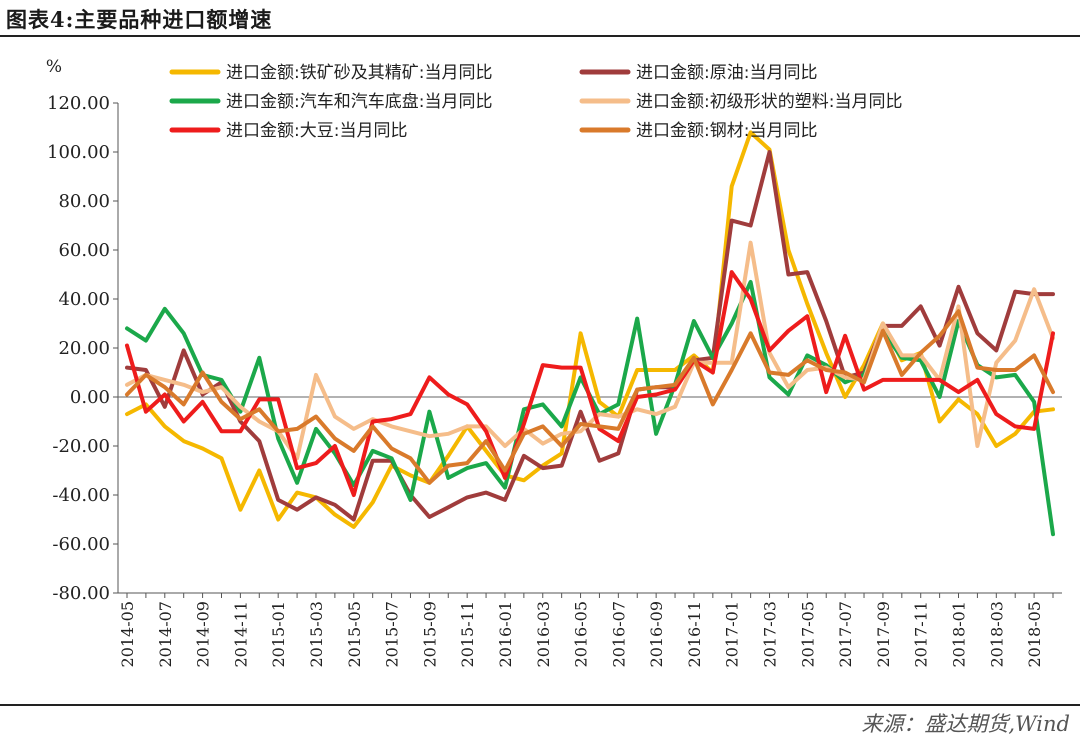  Describe the element at coordinates (354, 634) in the screenshot. I see `x-tick-label: 2015-05` at that location.